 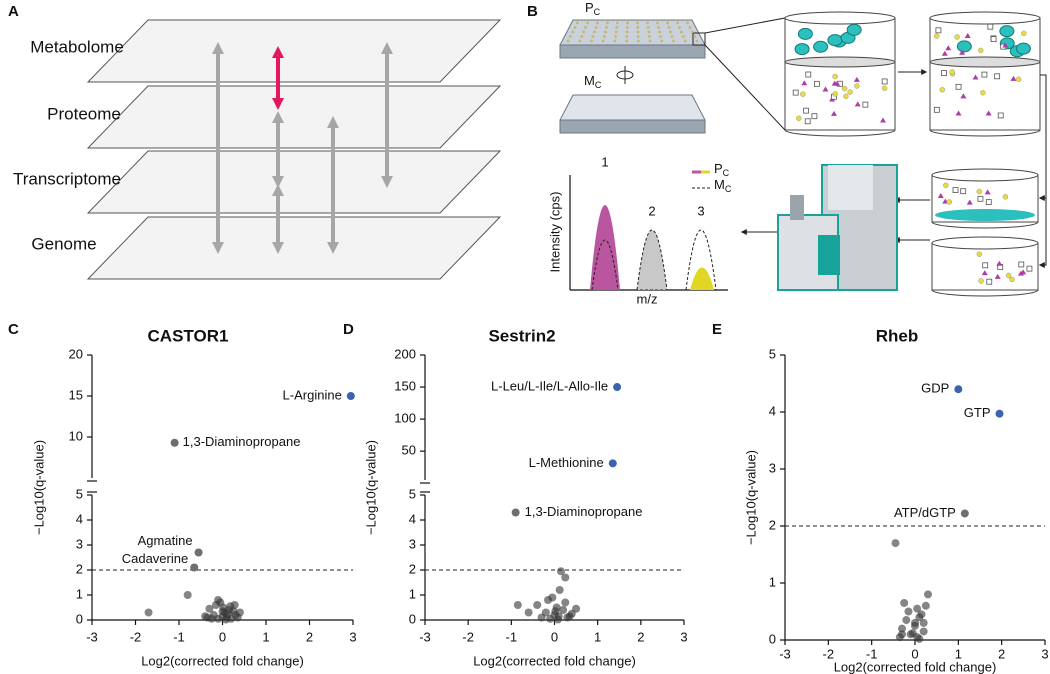 What do you see at coordinates (1043, 170) in the screenshot?
I see `bracket` at bounding box center [1043, 170].